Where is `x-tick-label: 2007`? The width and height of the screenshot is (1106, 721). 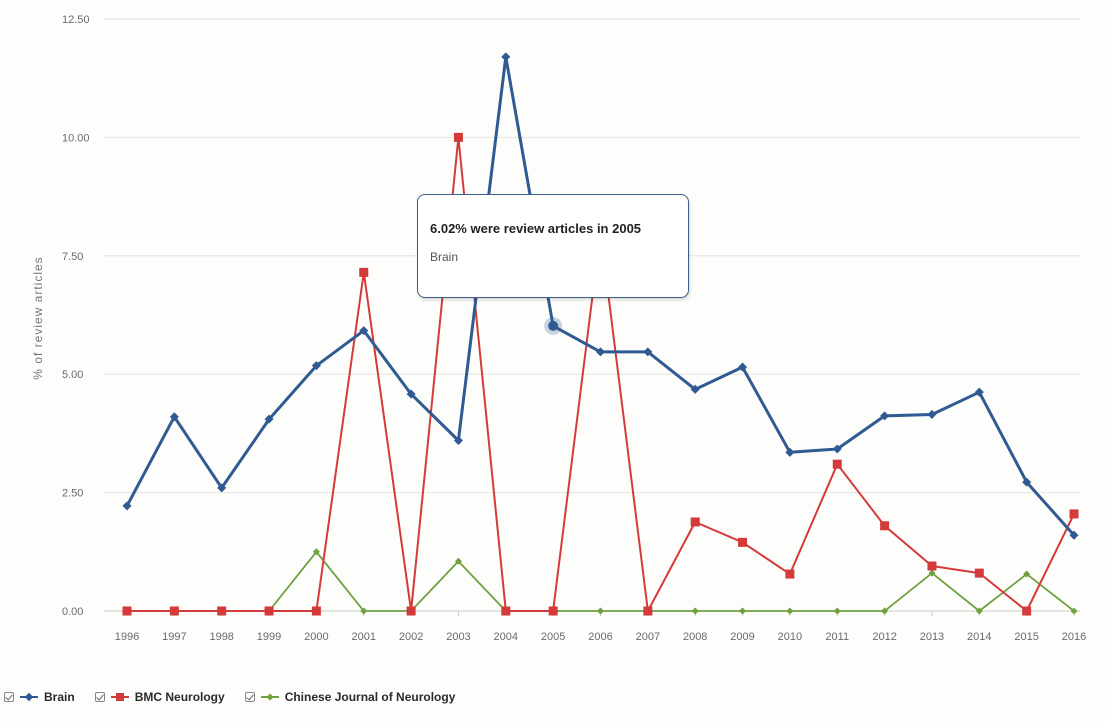 x-tick-label: 2007 is located at coordinates (648, 637).